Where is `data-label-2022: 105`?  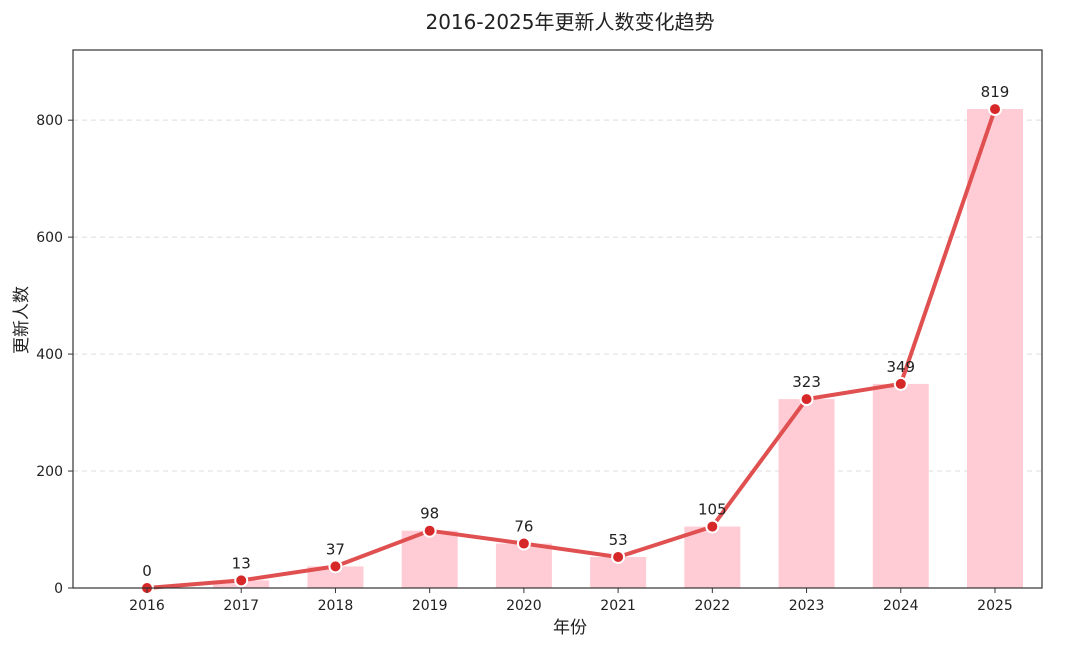 data-label-2022: 105 is located at coordinates (712, 510).